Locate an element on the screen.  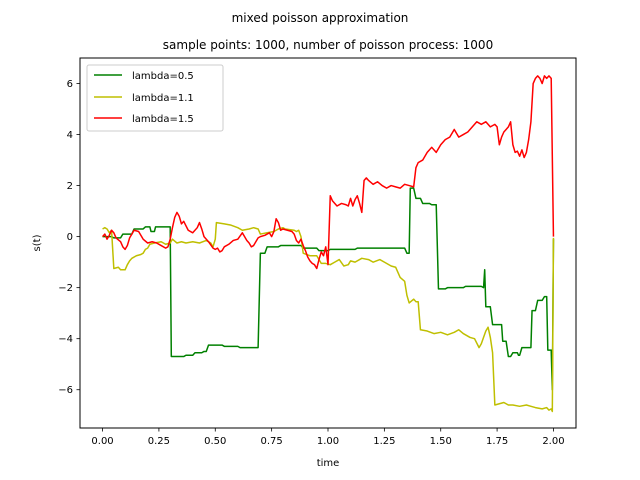
legend-entry-lambda-1-1: lambda=1.1 is located at coordinates (163, 98).